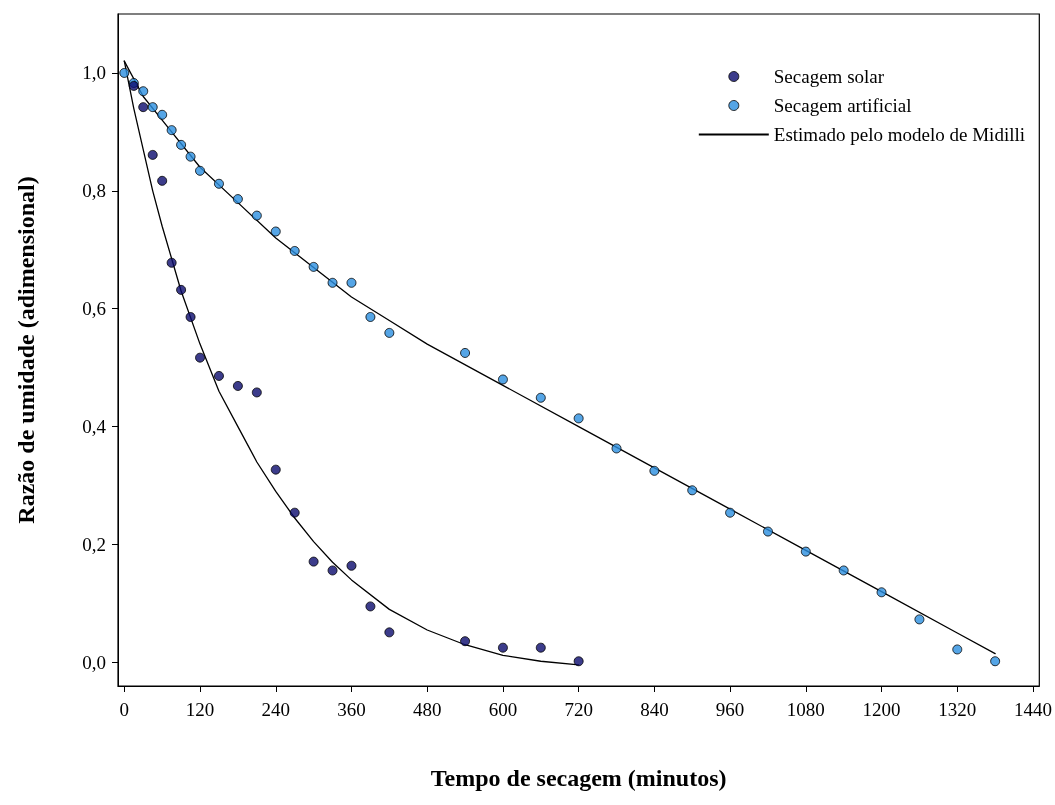 This screenshot has width=1055, height=805. What do you see at coordinates (26, 350) in the screenshot?
I see `y-axis-title: Razão de umidade (adimensional)` at bounding box center [26, 350].